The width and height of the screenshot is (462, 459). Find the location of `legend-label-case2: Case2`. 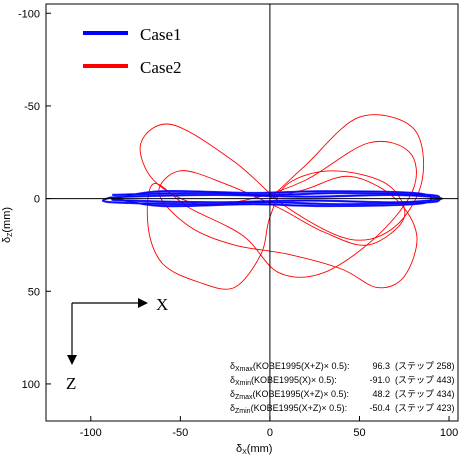

legend-label-case2: Case2 is located at coordinates (161, 67).